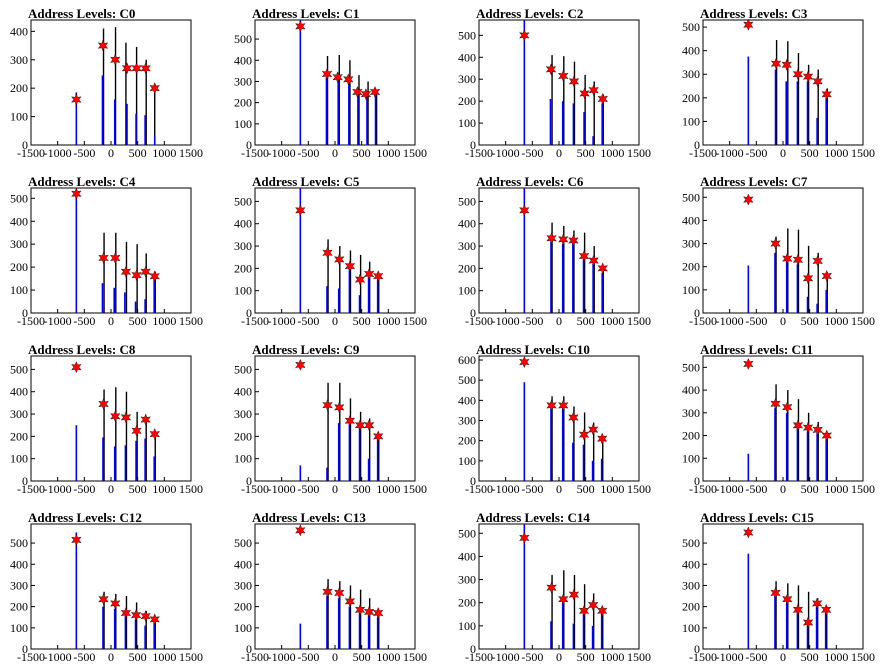 The height and width of the screenshot is (672, 896). Describe the element at coordinates (111, 321) in the screenshot. I see `x-tick-label: 0` at that location.